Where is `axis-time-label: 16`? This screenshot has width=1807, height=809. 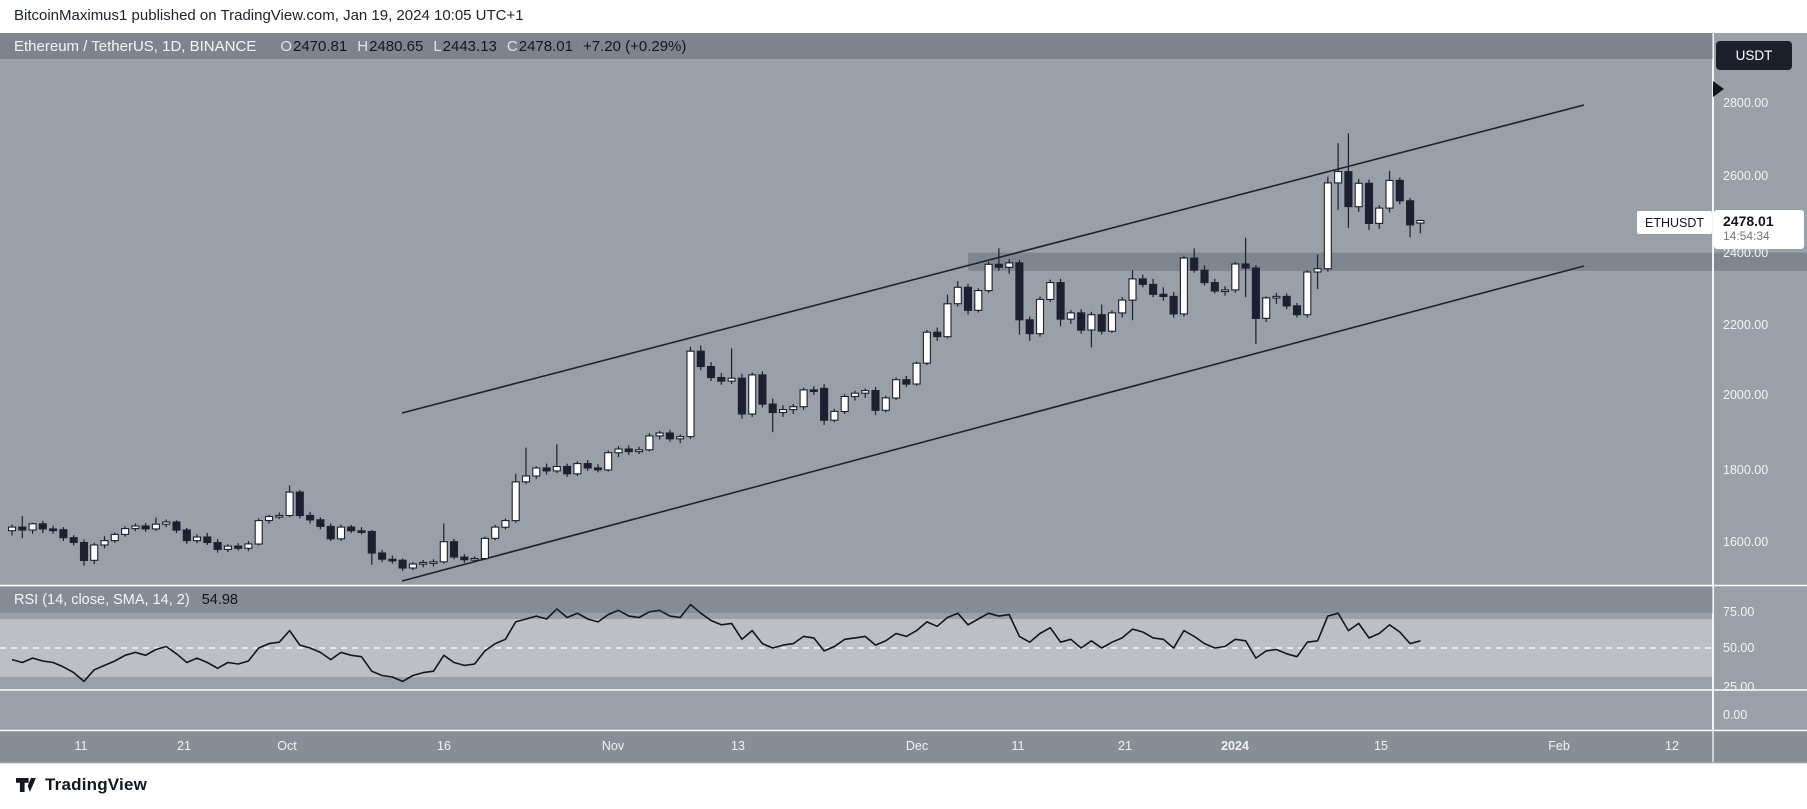
axis-time-label: 16 is located at coordinates (444, 746).